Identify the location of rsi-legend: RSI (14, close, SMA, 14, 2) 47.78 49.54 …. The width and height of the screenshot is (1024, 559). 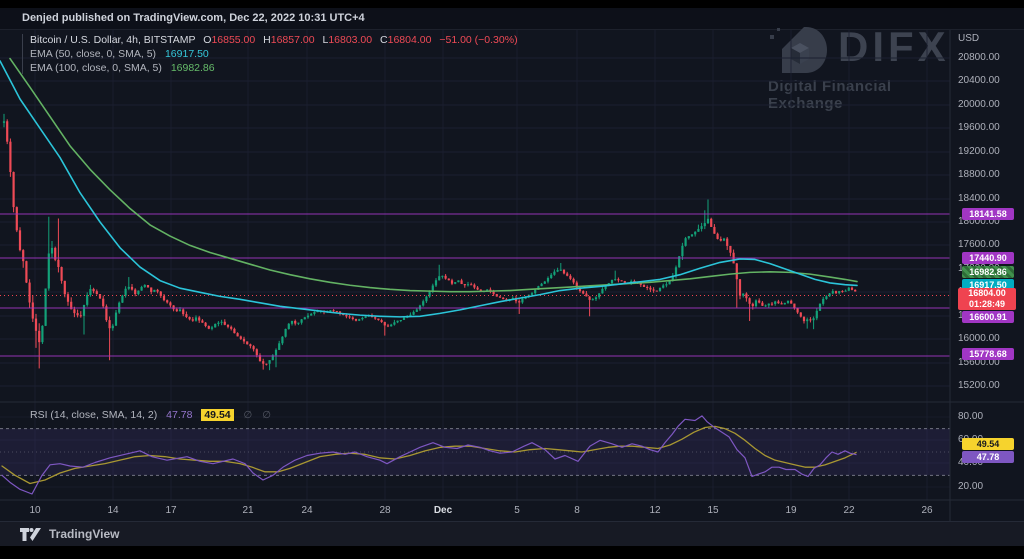
(150, 415).